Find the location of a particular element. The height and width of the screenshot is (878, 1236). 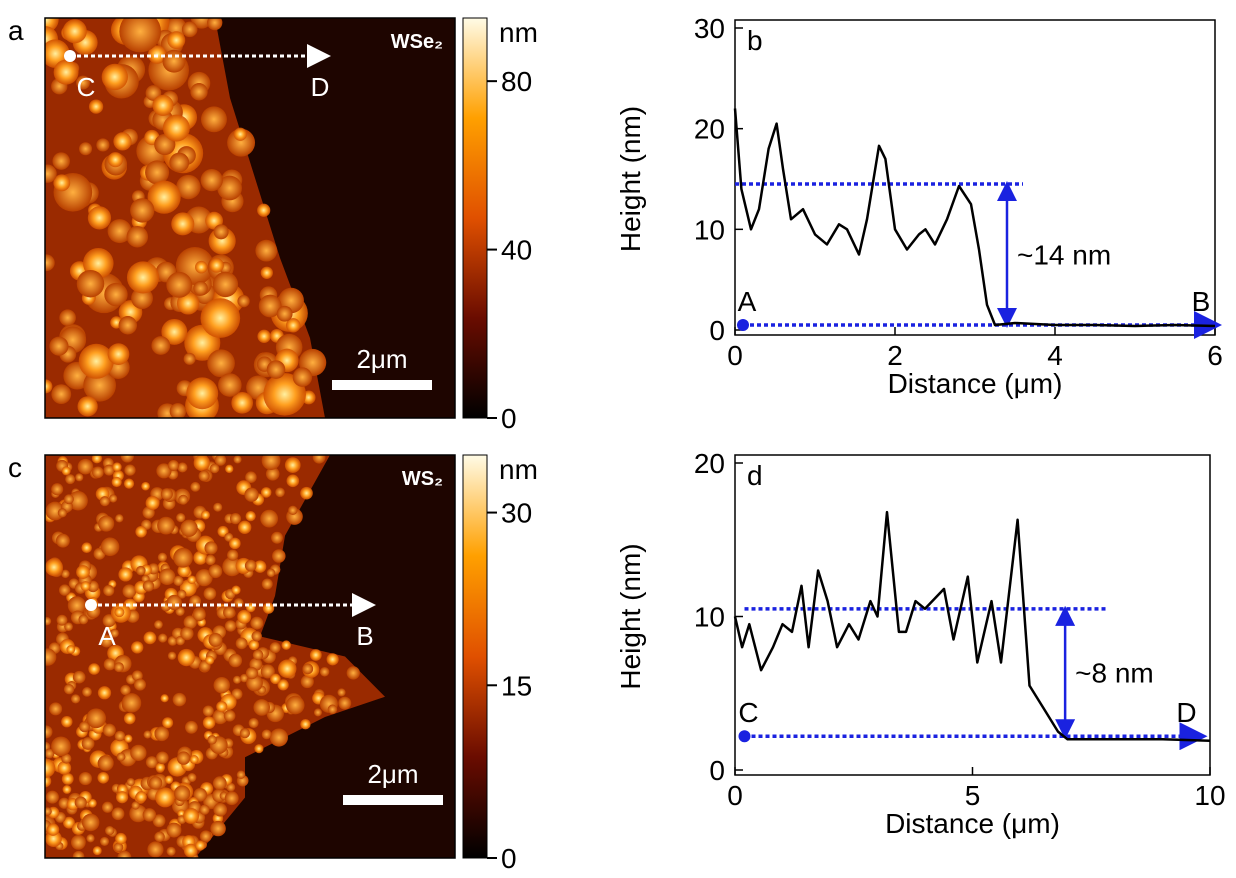

material-label: WSe₂ is located at coordinates (417, 42).